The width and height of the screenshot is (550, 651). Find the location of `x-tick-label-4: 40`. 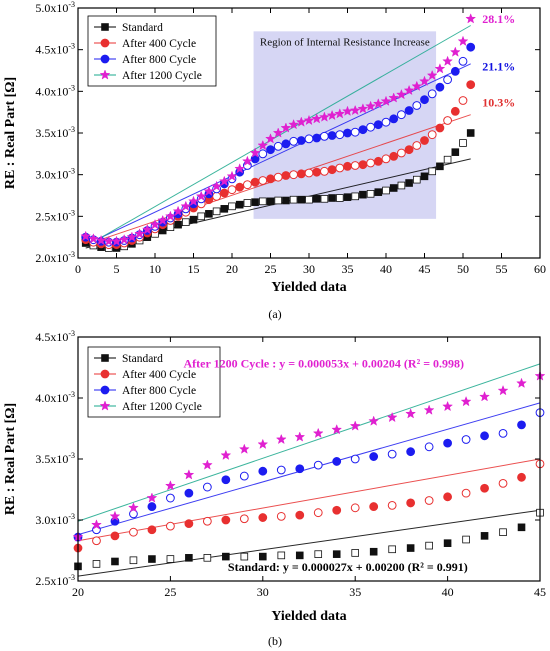

x-tick-label-4: 40 is located at coordinates (448, 592).